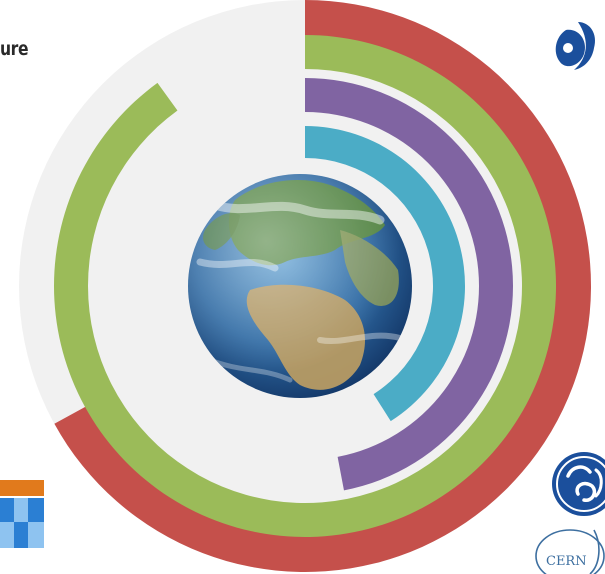 The image size is (605, 574). Describe the element at coordinates (22, 514) in the screenshot. I see `partner-logo-tile` at that location.